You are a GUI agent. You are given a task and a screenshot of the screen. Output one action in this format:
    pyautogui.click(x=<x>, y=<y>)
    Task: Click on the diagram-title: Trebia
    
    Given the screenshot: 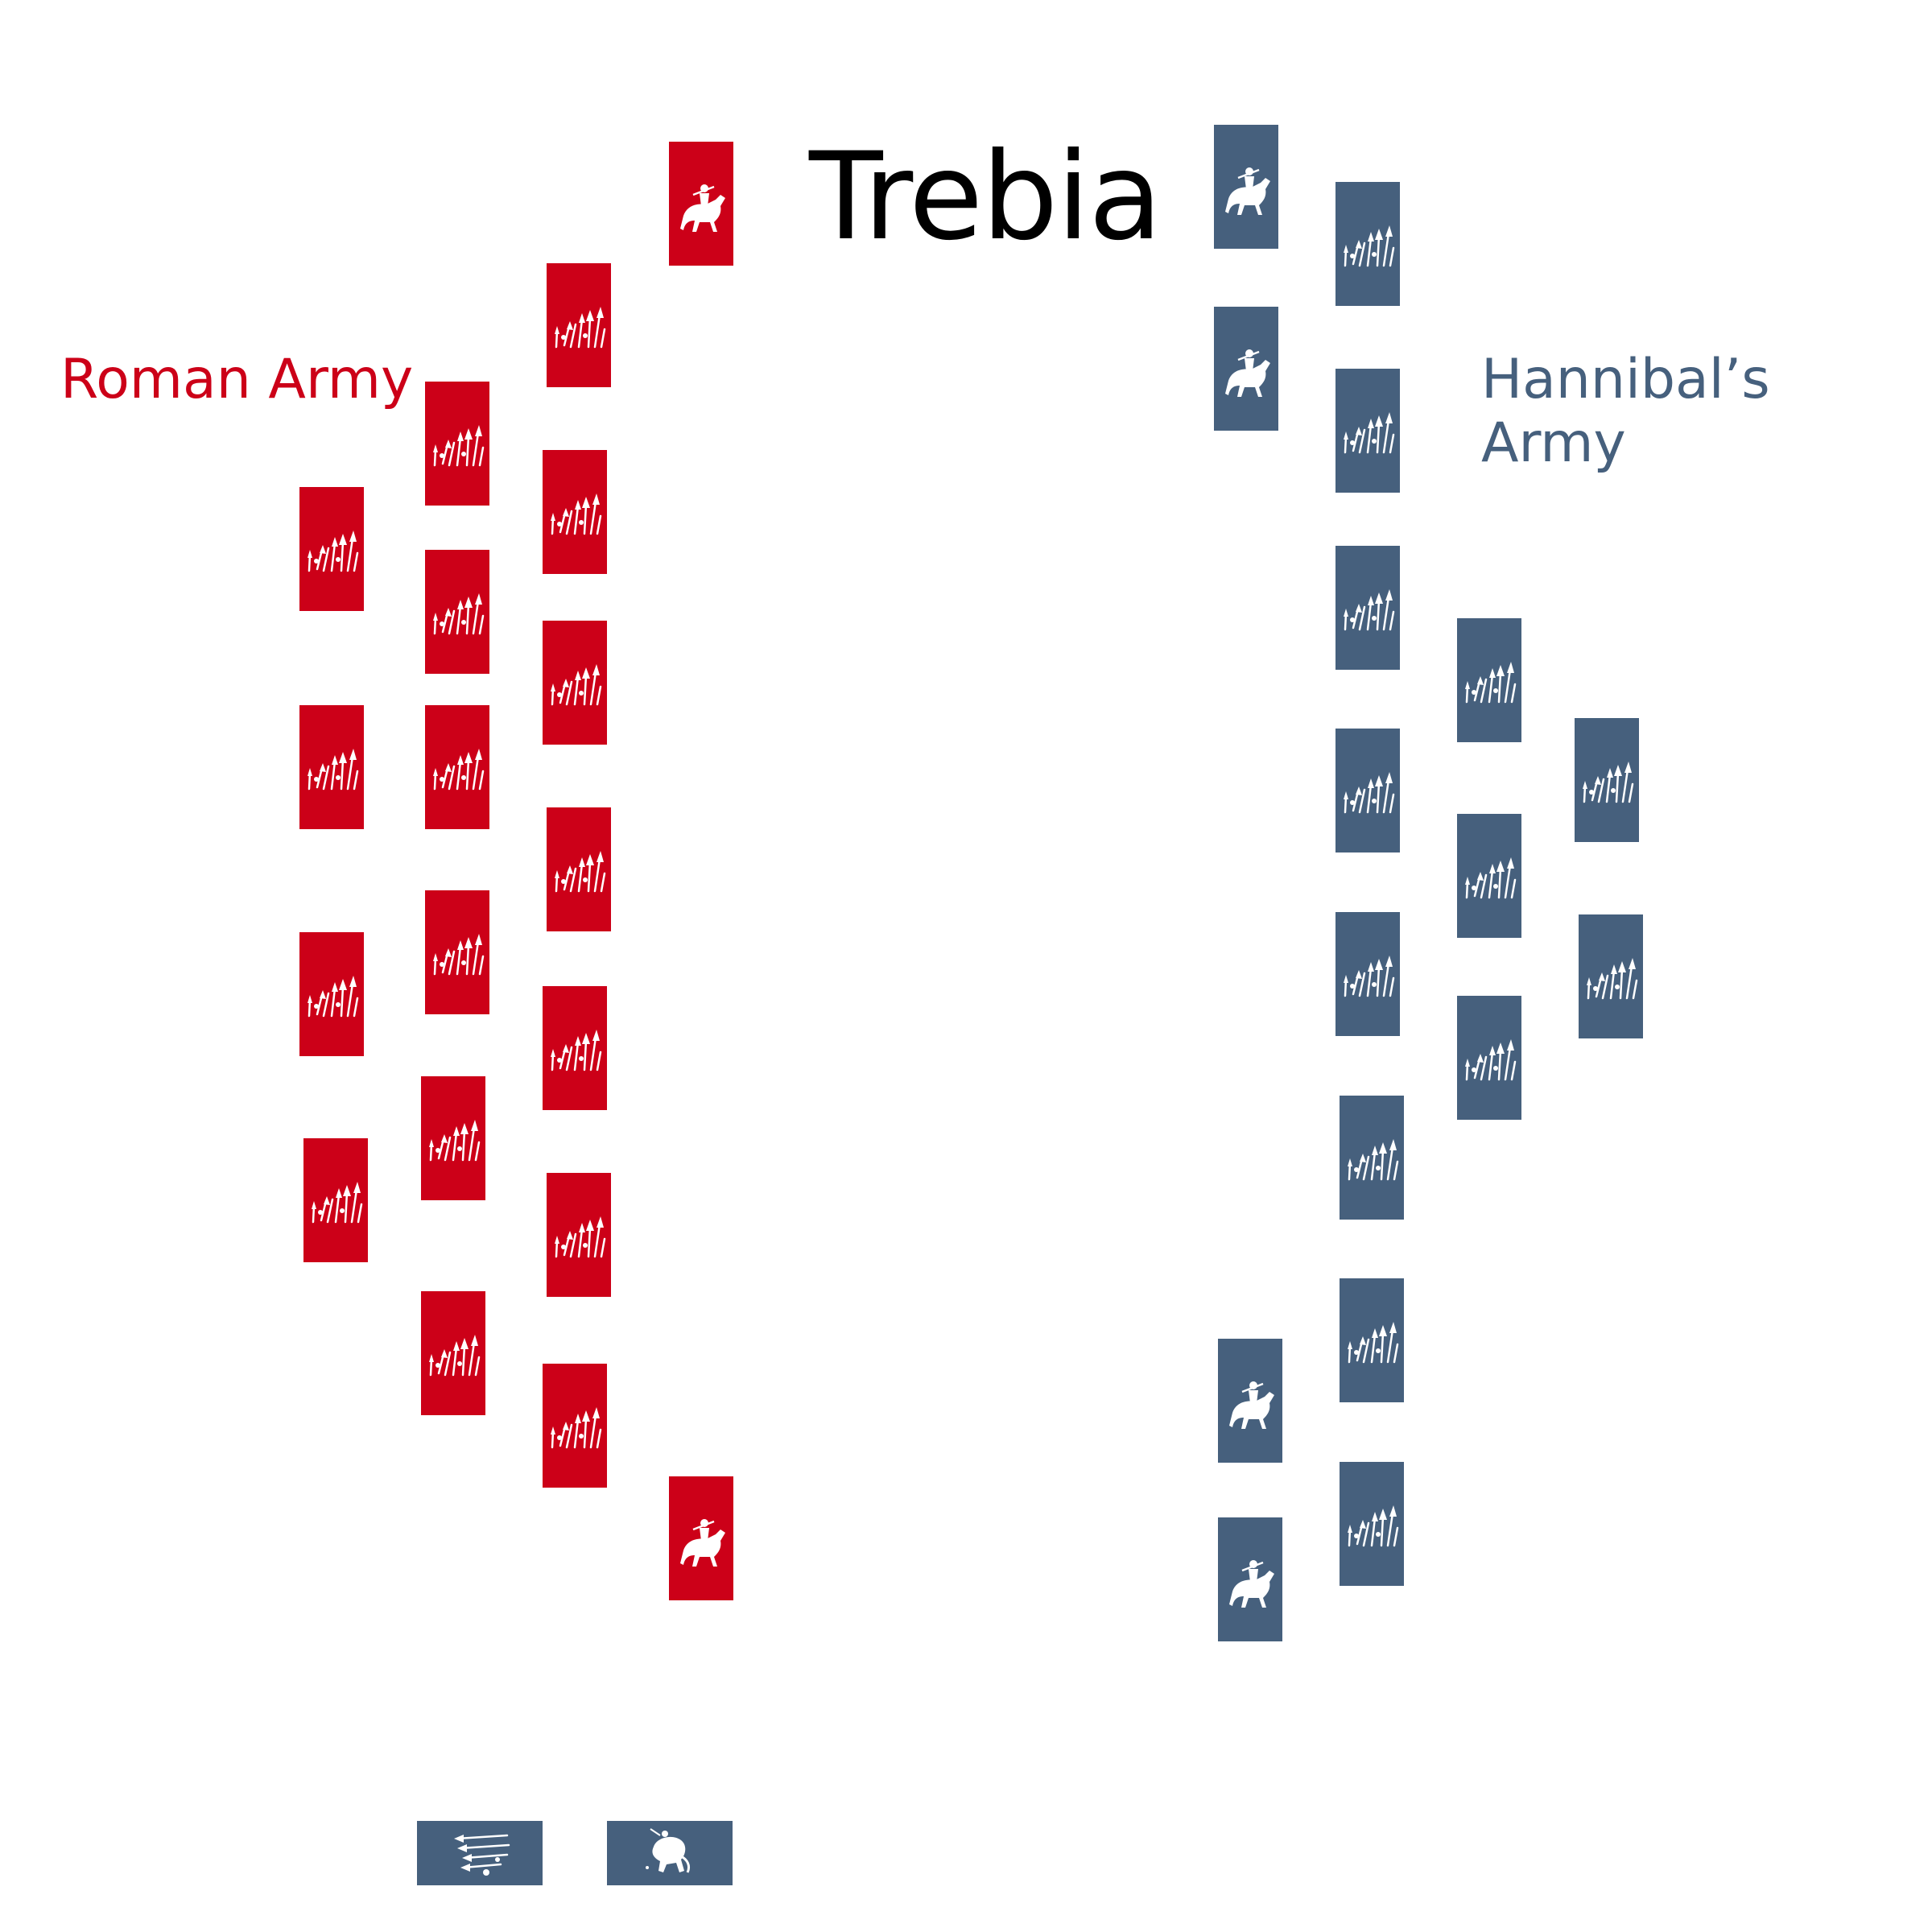 What is the action you would take?
    pyautogui.click(x=985, y=197)
    